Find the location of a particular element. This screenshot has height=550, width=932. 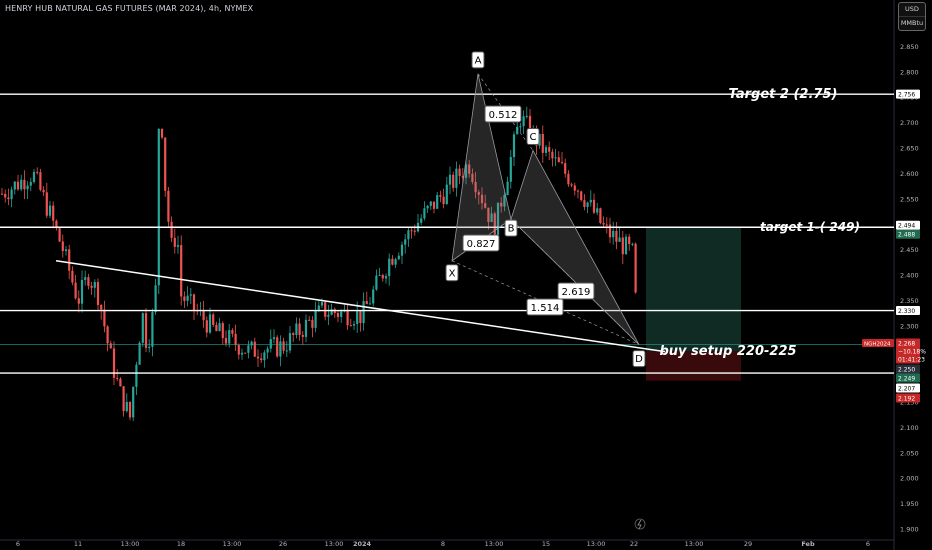

x-tick-label: 2024 is located at coordinates (362, 544).